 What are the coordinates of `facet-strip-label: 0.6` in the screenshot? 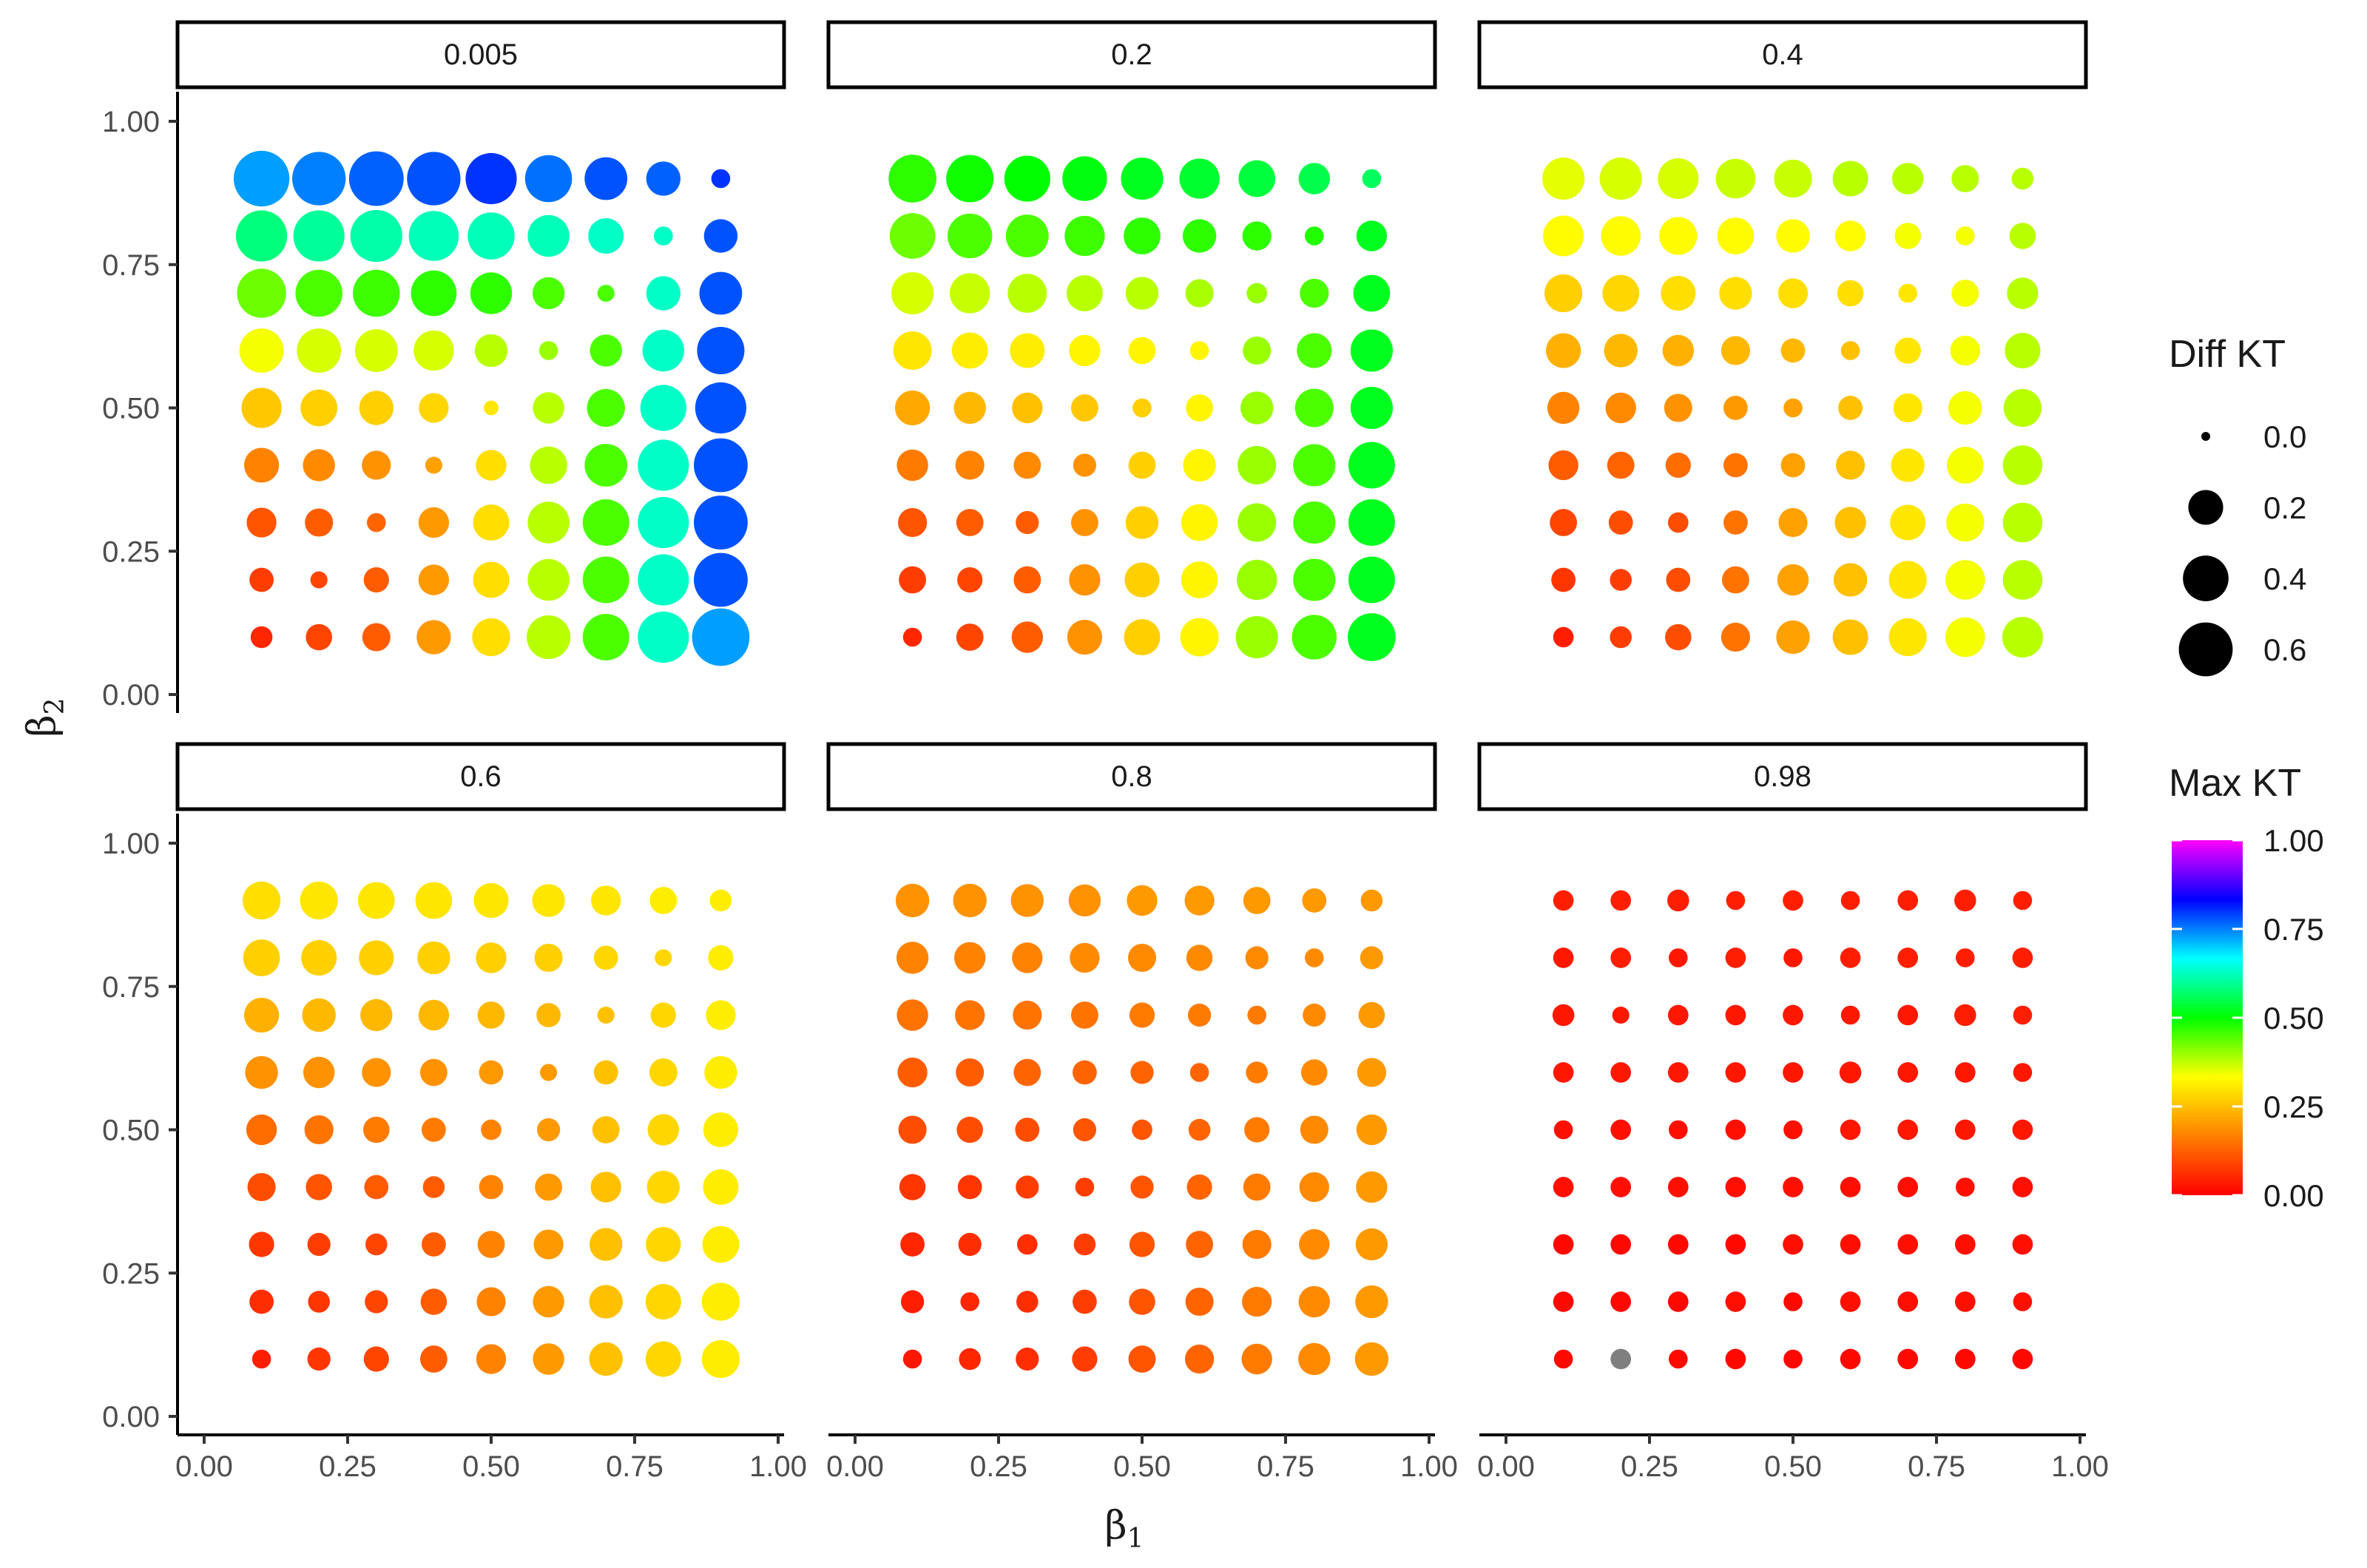 It's located at (481, 776).